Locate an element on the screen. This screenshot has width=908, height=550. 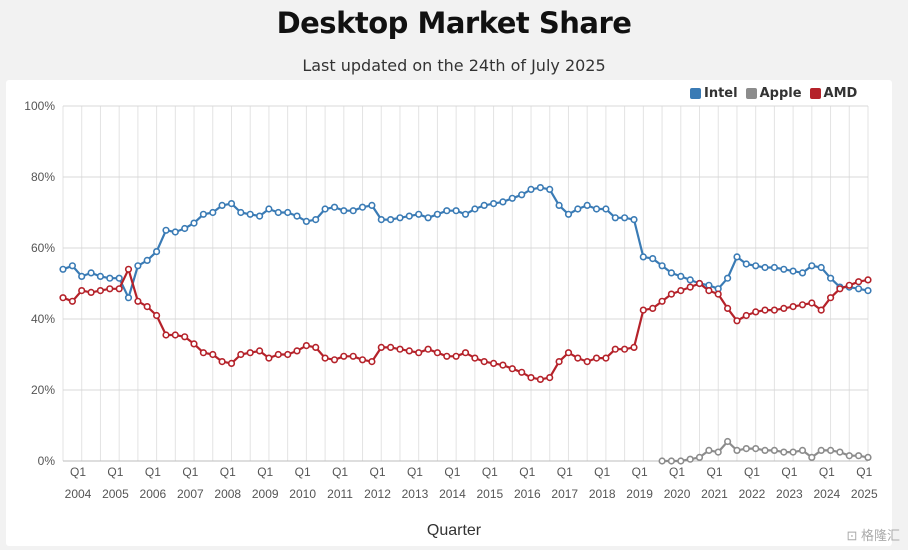
y-tick-label: 20% is located at coordinates (43, 390).